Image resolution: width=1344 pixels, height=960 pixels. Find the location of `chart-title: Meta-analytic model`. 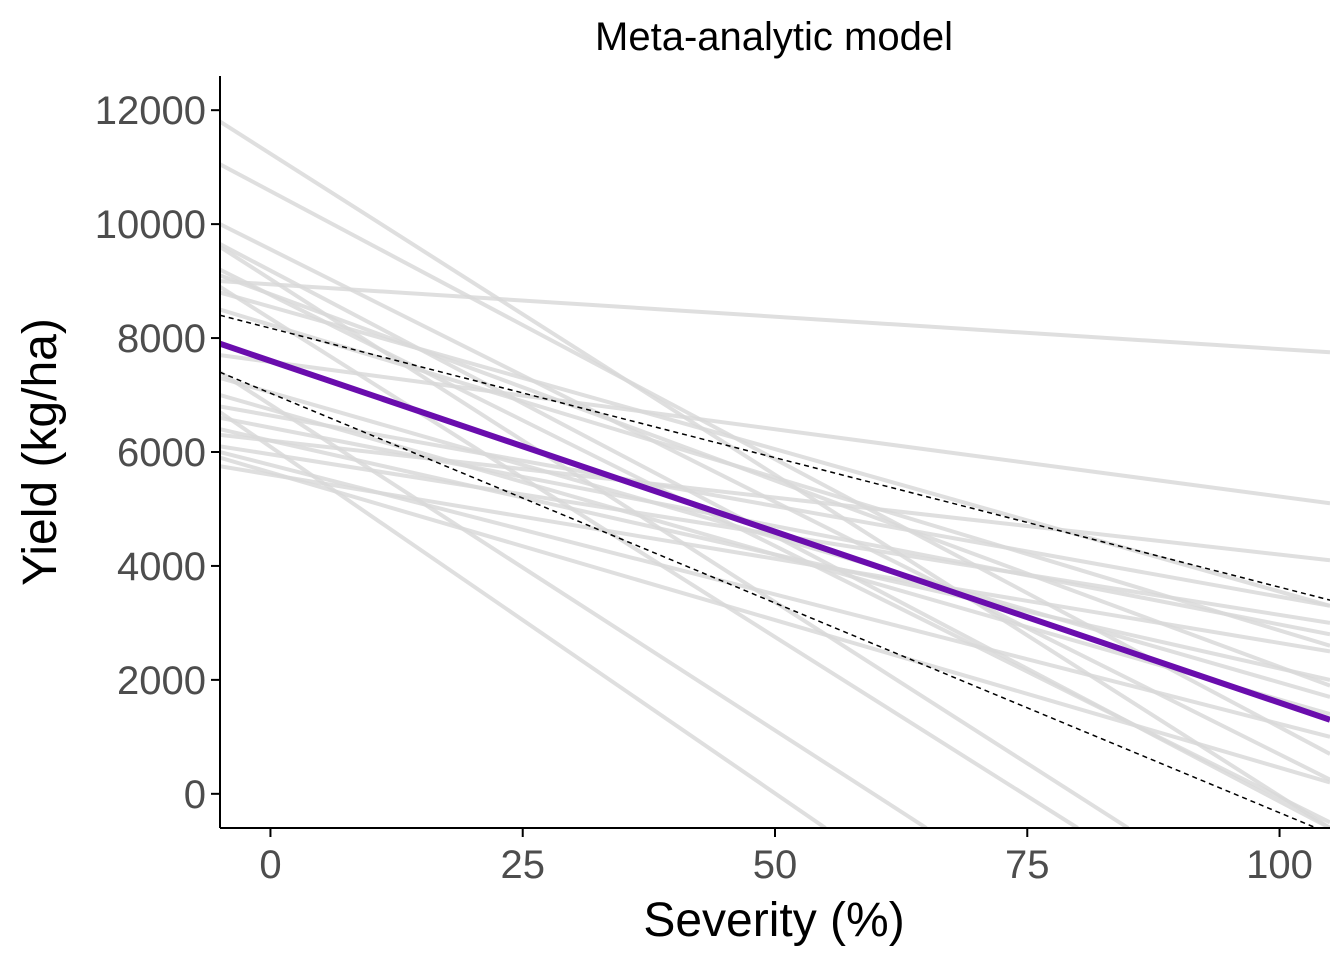

chart-title: Meta-analytic model is located at coordinates (774, 37).